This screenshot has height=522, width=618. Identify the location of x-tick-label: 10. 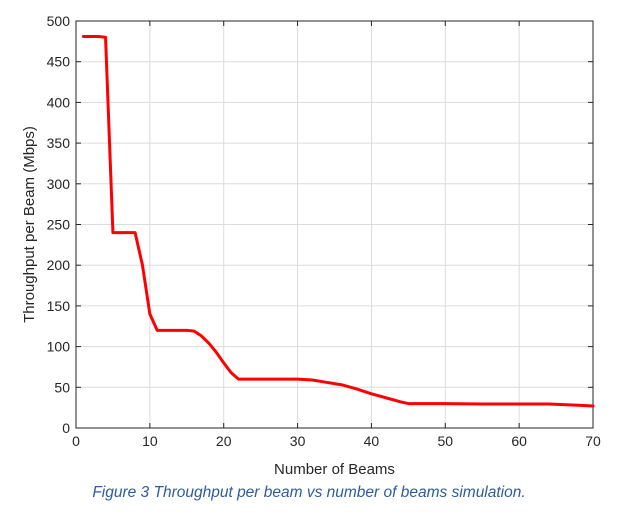
(150, 441).